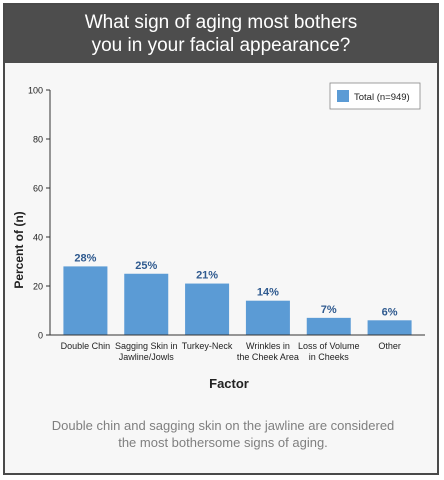 The image size is (444, 480). Describe the element at coordinates (207, 276) in the screenshot. I see `data-label: 21%` at that location.